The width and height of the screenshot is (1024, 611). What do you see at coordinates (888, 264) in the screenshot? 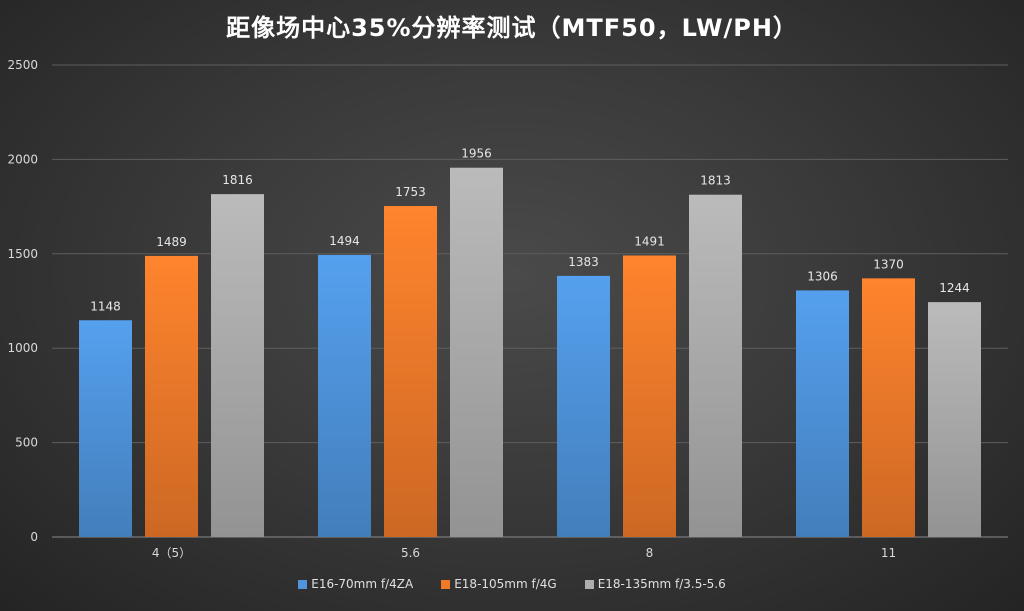
I see `data-label: 1370` at bounding box center [888, 264].